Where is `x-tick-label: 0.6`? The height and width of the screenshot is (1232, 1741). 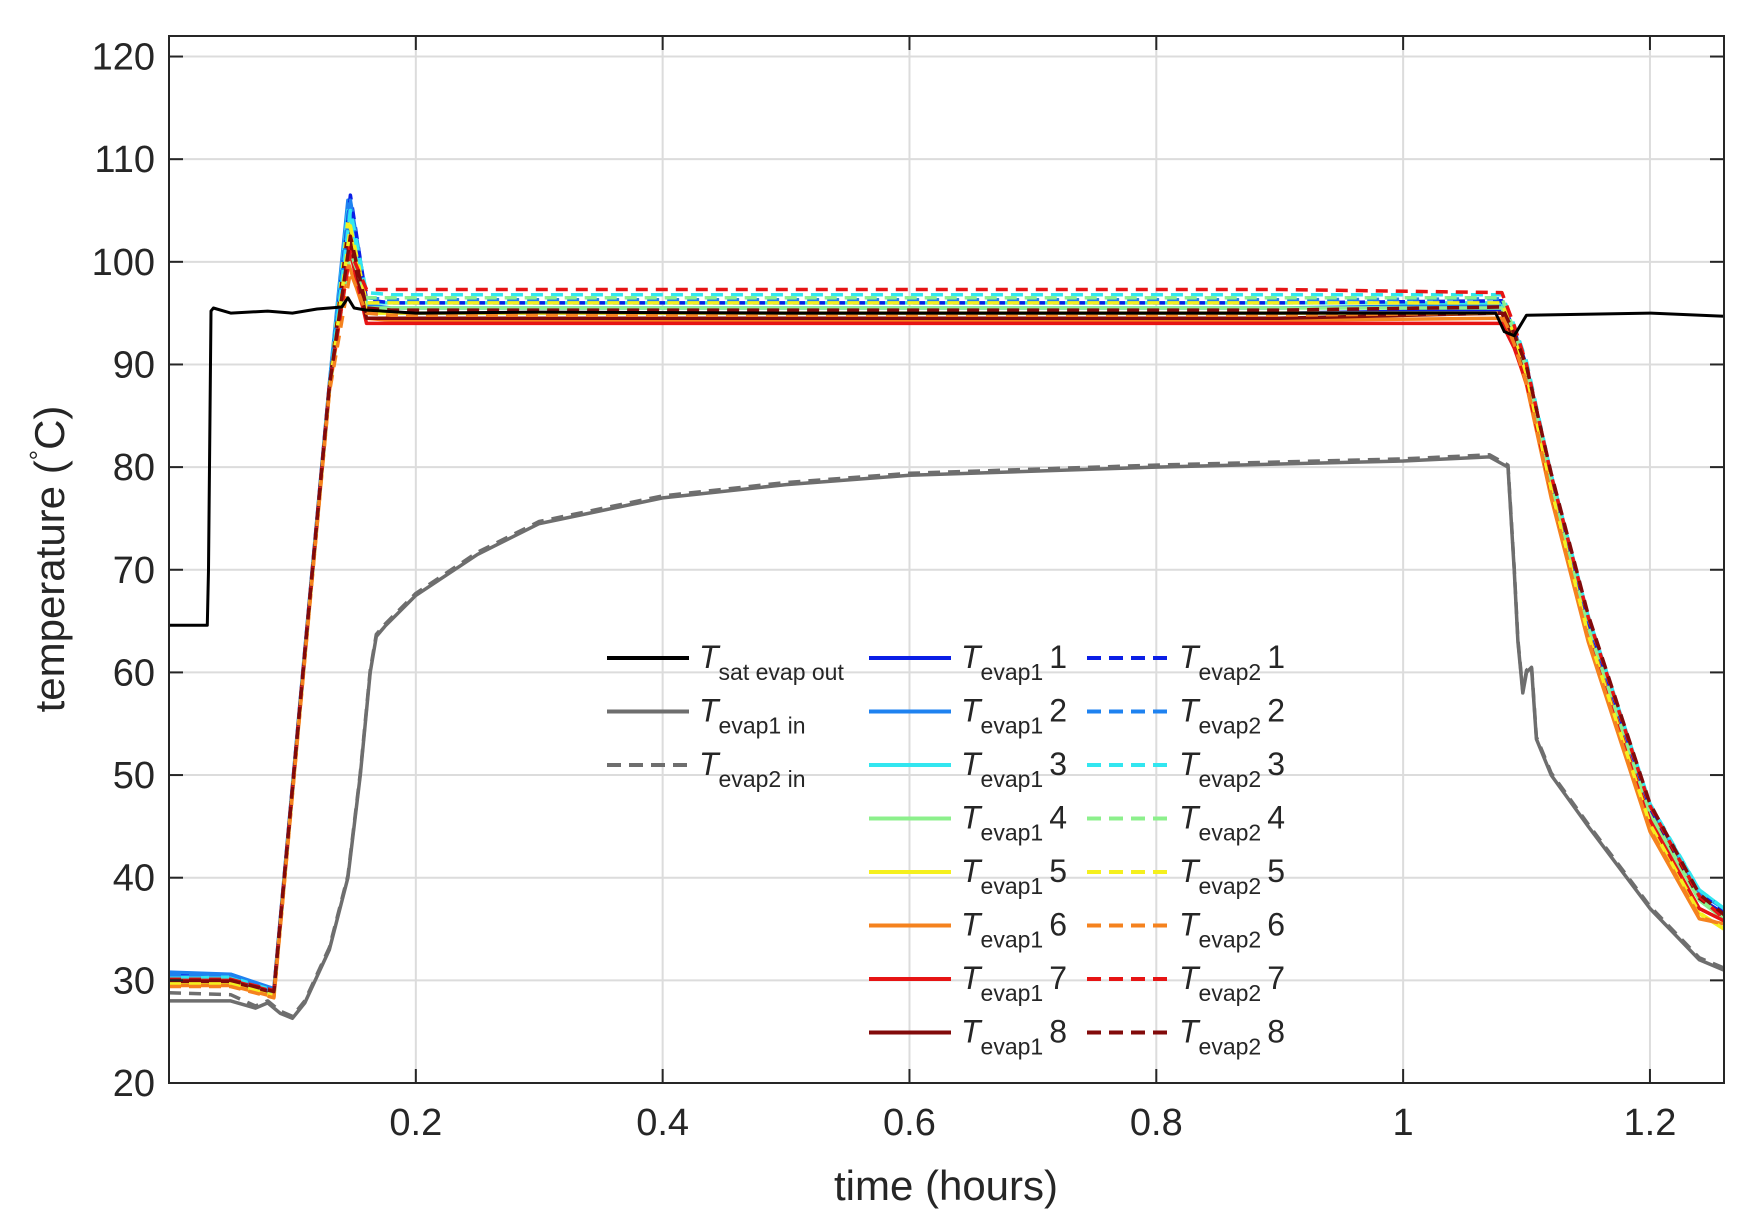 x-tick-label: 0.6 is located at coordinates (909, 1123).